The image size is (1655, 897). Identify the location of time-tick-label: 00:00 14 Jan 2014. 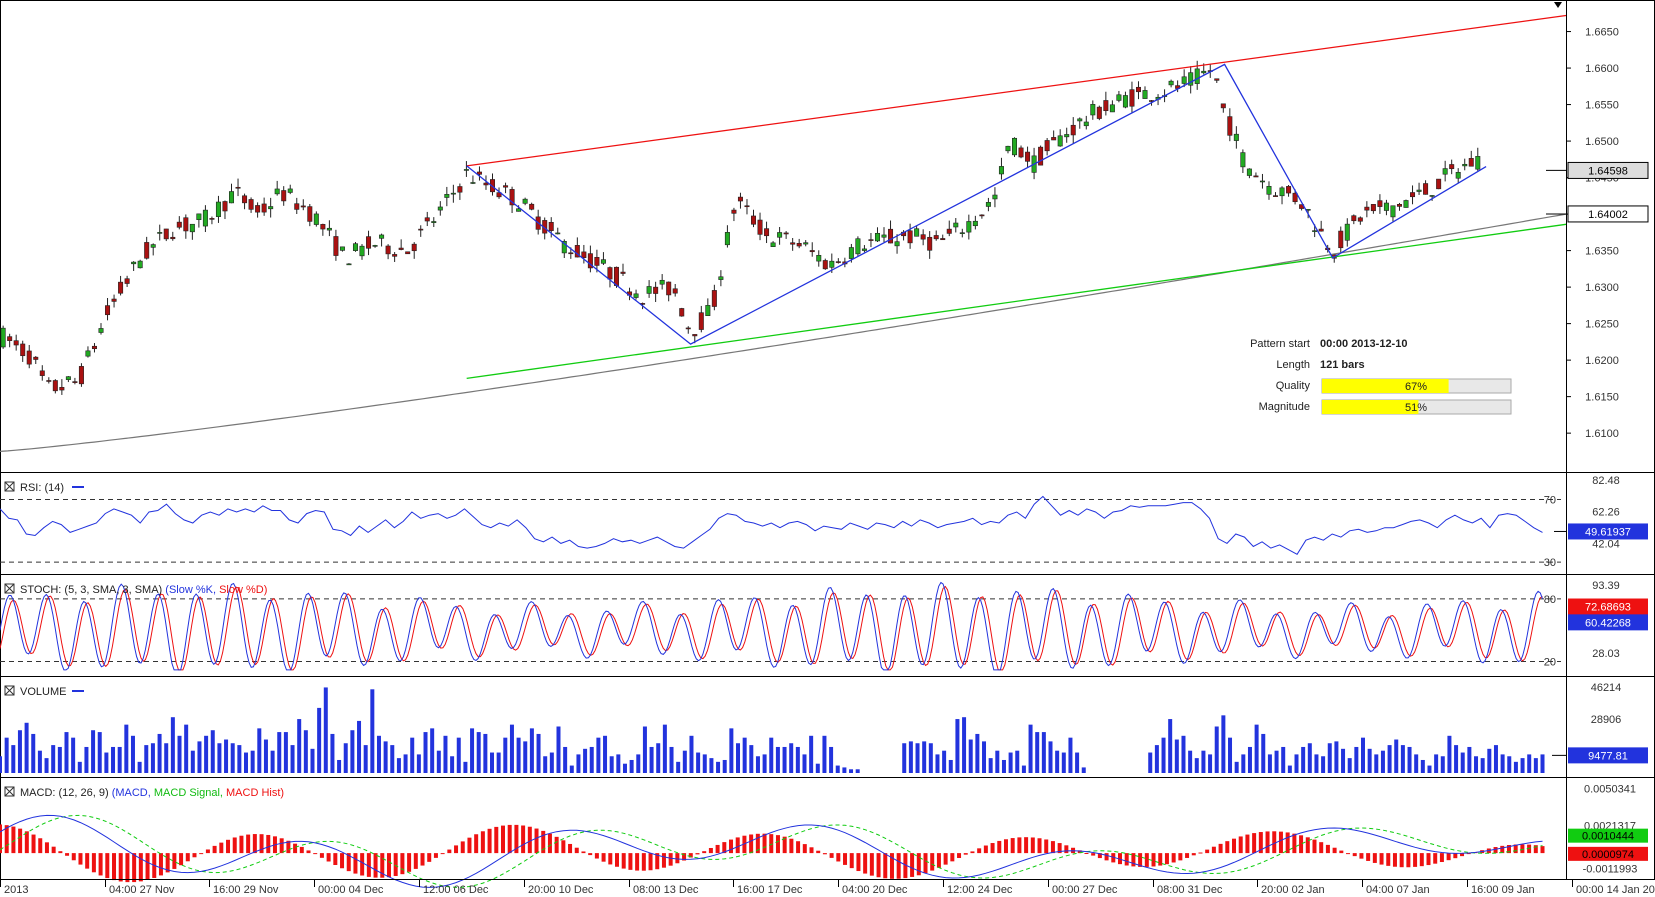
(1615, 890).